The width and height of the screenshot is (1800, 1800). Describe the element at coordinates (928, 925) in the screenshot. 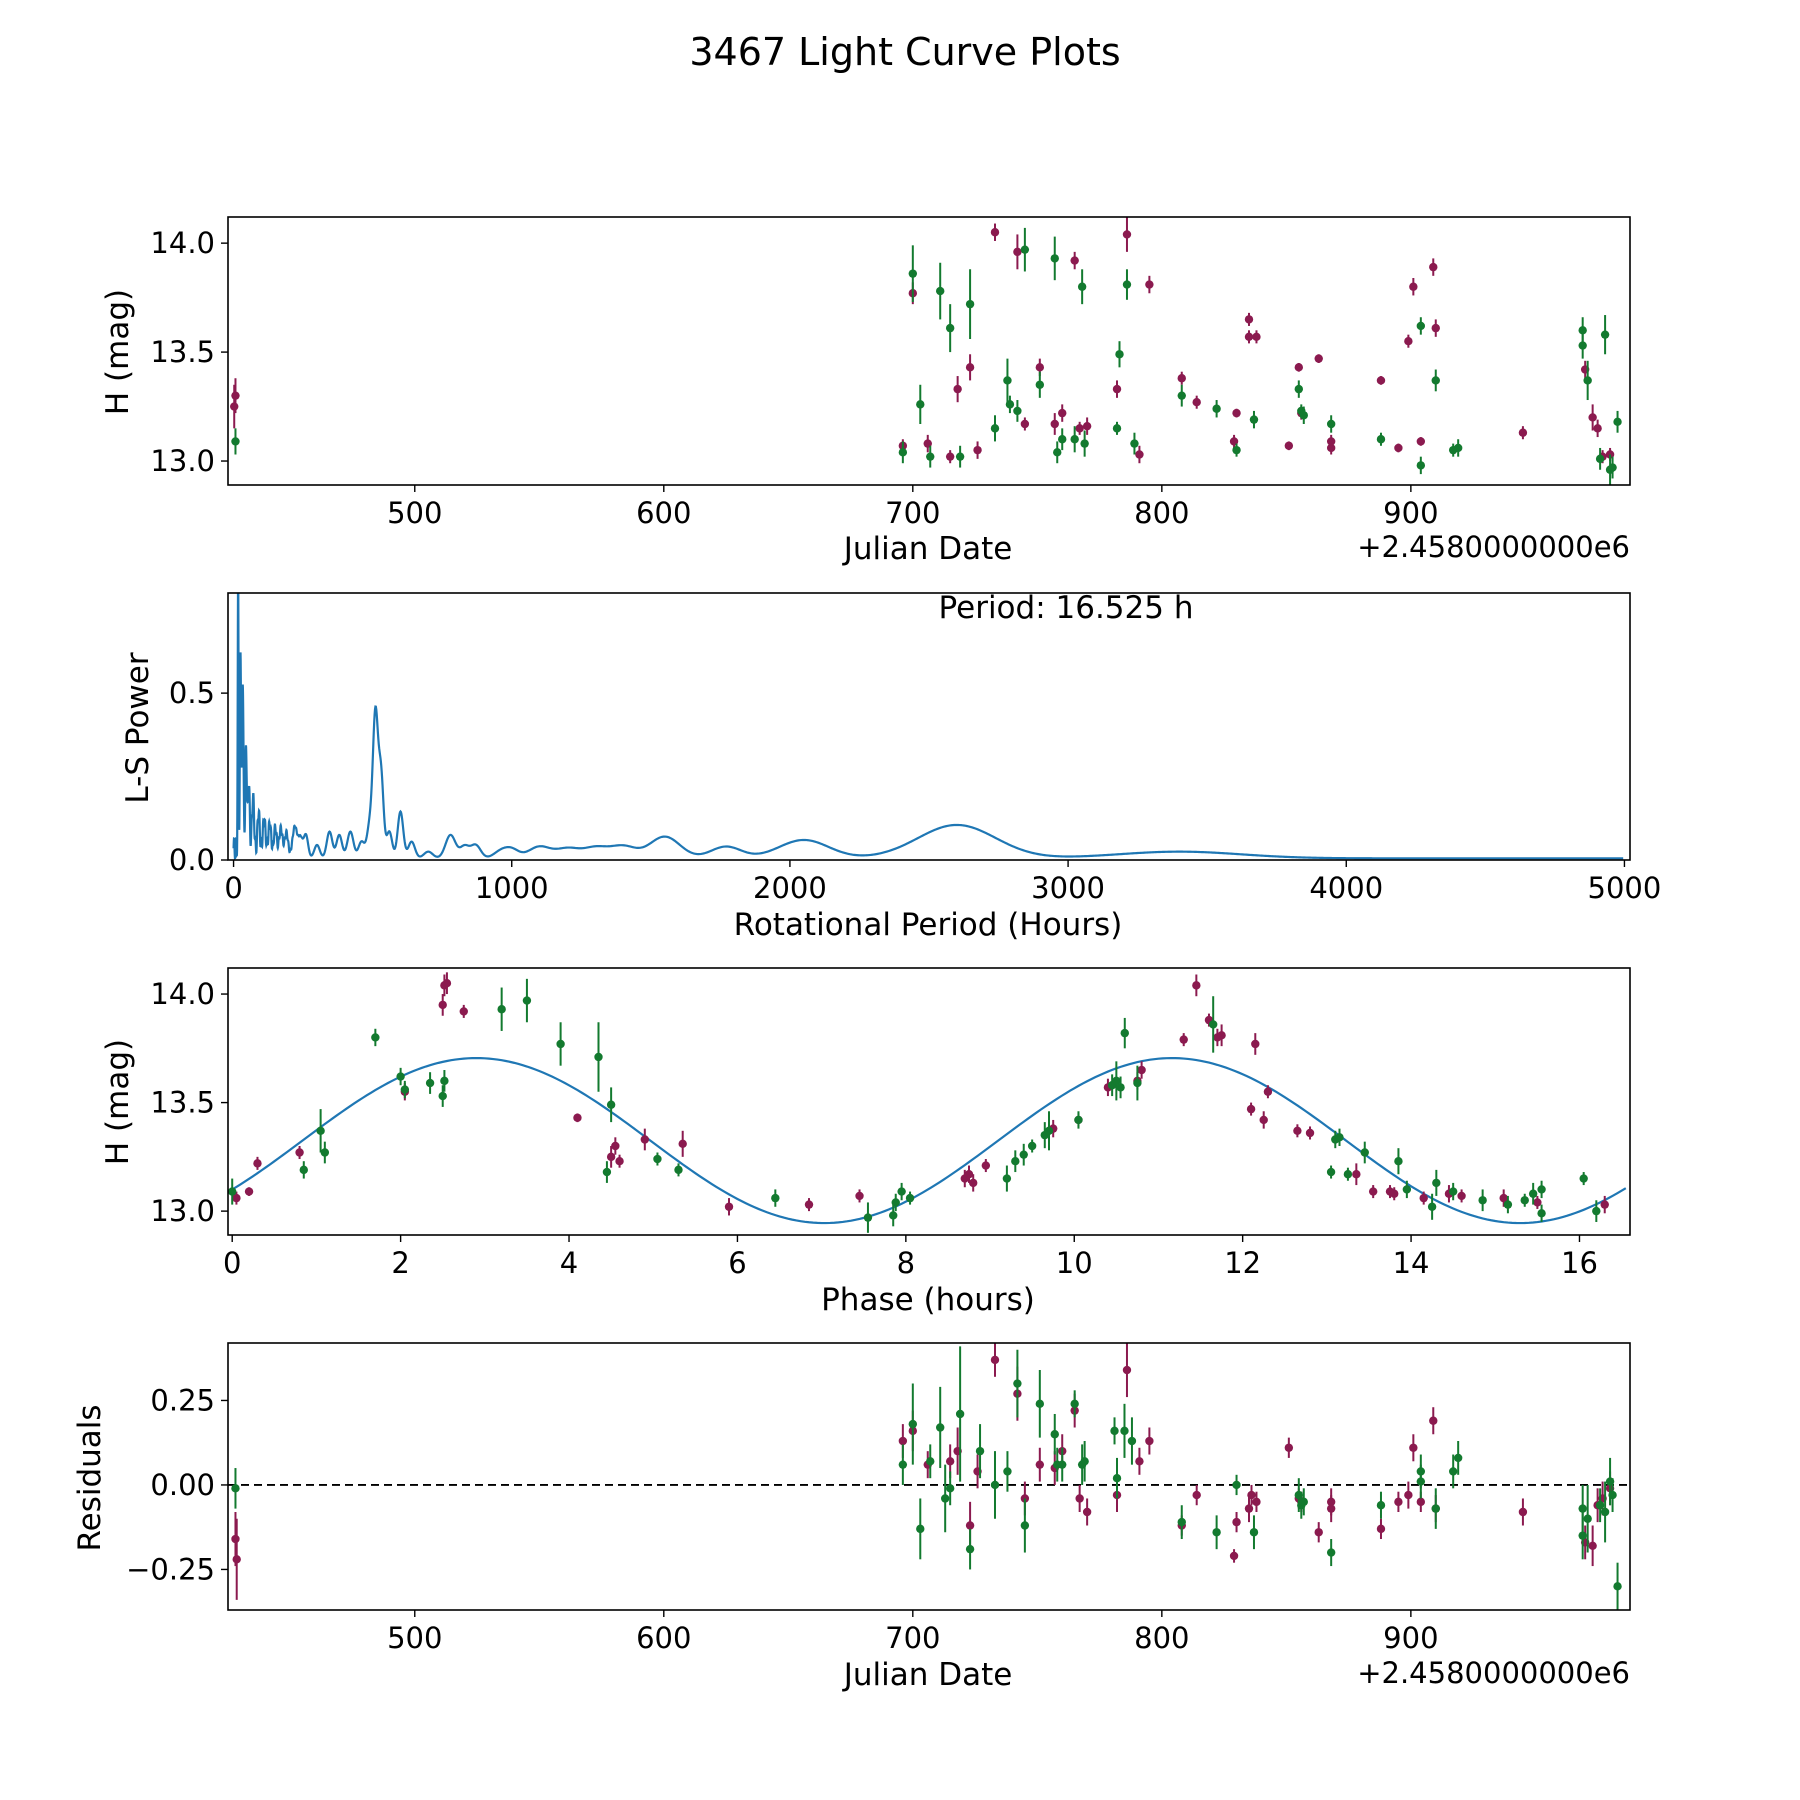

I see `periodogram-xlabel: Rotational Period (Hours)` at that location.